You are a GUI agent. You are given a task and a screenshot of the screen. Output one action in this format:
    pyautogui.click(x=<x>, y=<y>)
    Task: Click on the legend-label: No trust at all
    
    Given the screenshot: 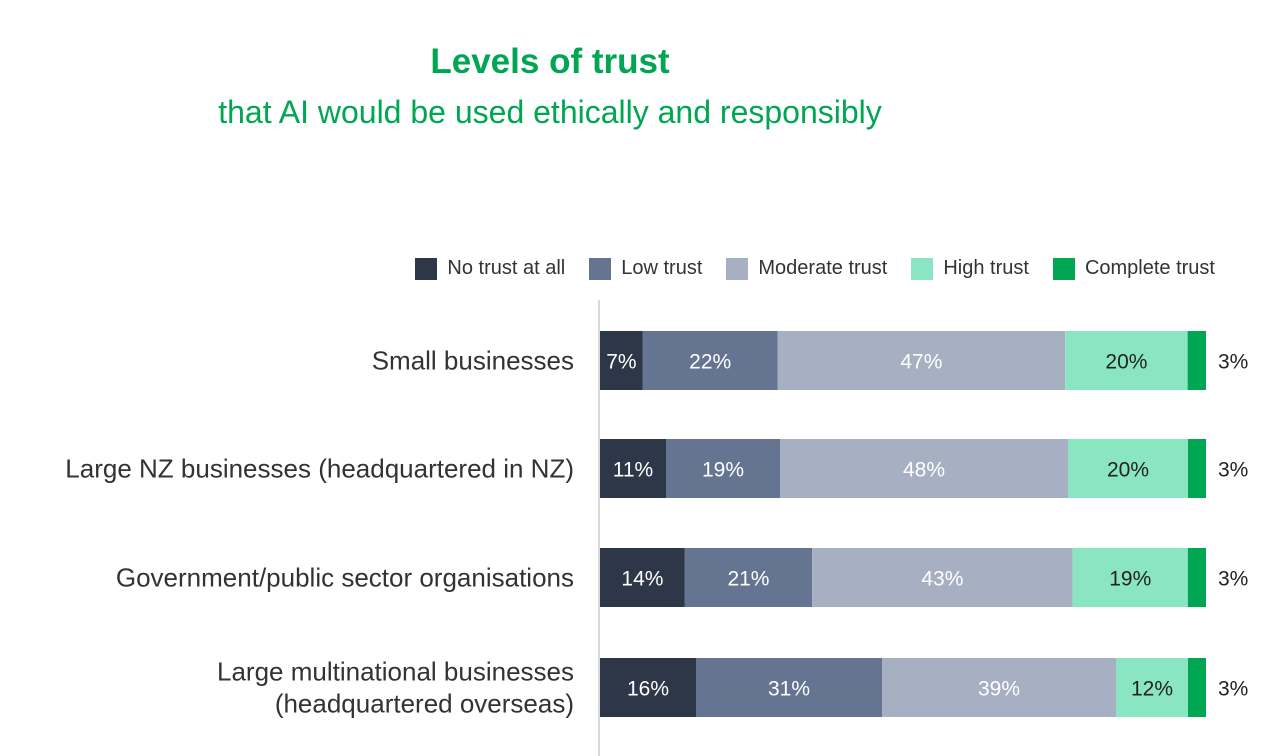 What is the action you would take?
    pyautogui.click(x=506, y=268)
    